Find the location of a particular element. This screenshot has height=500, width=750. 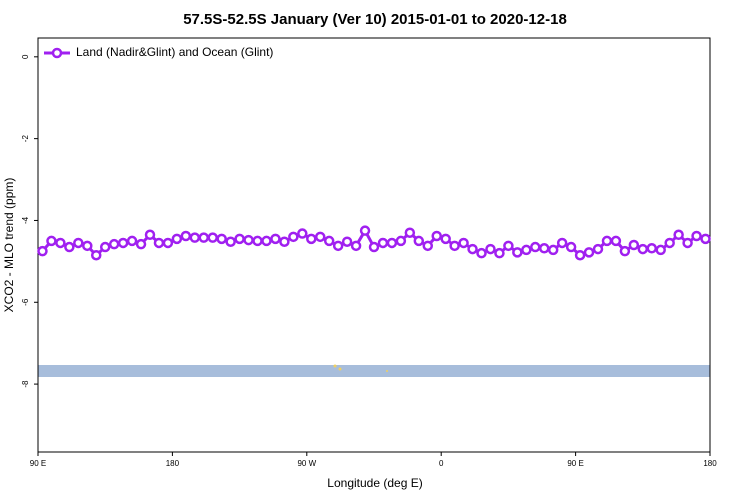

x-axis-title: Longitude (deg E) is located at coordinates (374, 483).